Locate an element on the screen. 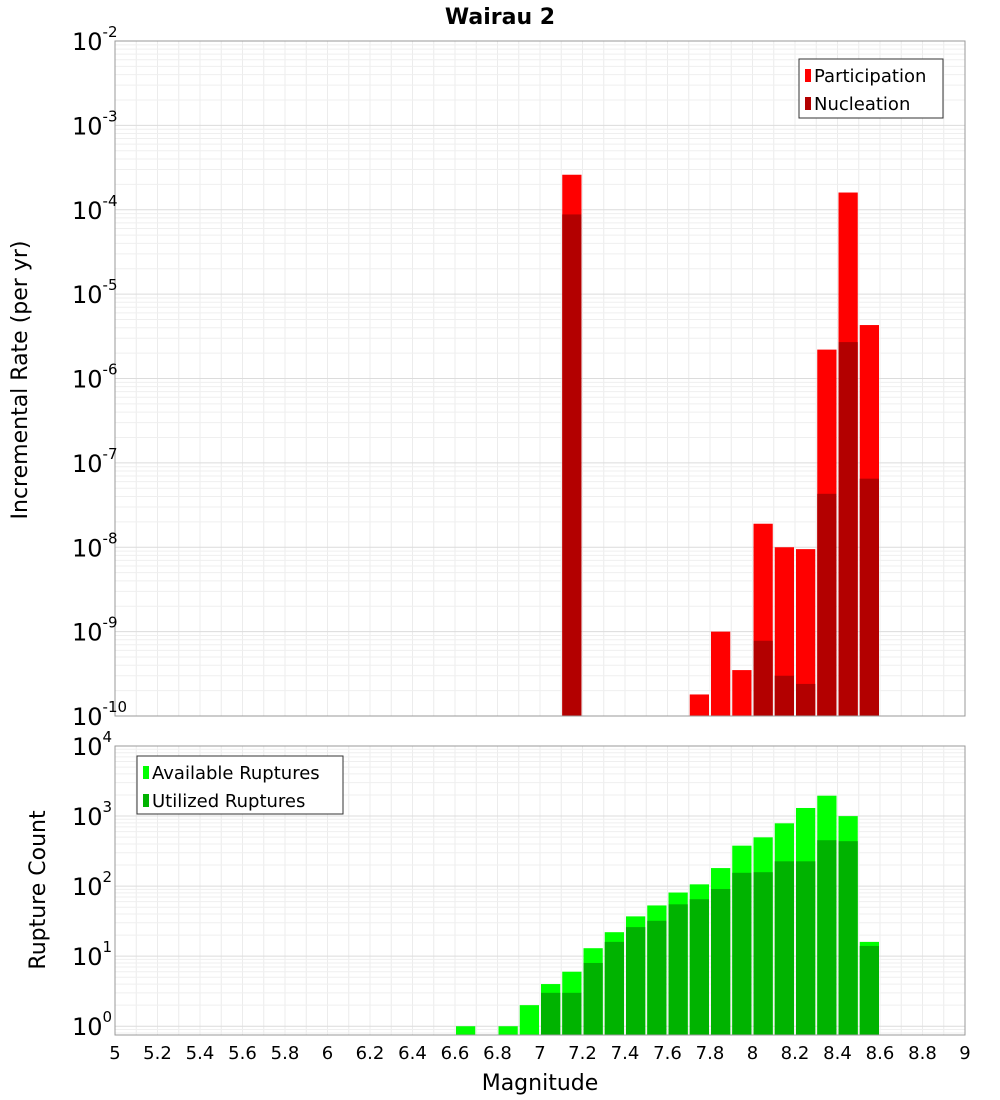  x-tick-label: 6.8 is located at coordinates (497, 1053).